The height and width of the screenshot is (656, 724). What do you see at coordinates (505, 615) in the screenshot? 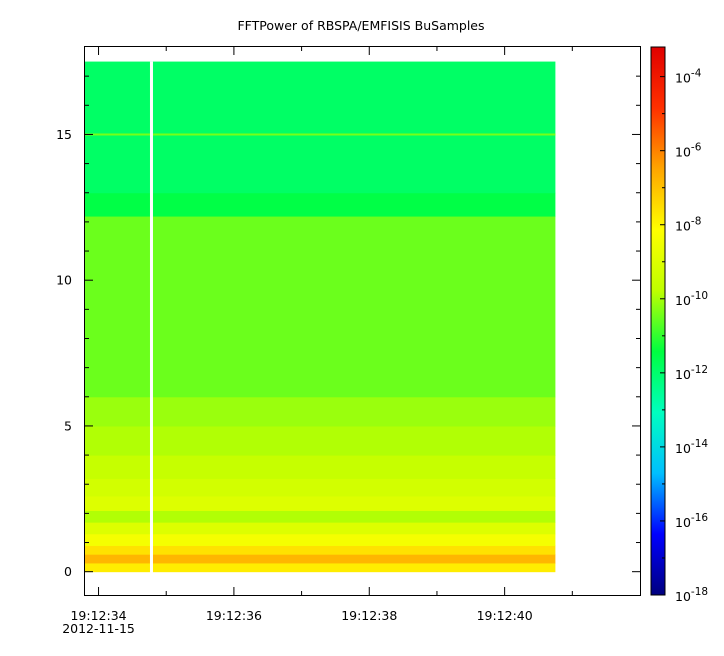
I see `x-tick-label: 19:12:40` at bounding box center [505, 615].